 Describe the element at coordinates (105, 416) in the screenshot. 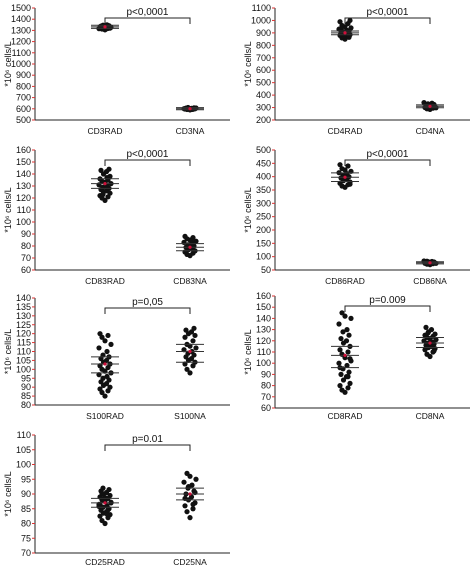

I see `category-label: S100RAD` at that location.